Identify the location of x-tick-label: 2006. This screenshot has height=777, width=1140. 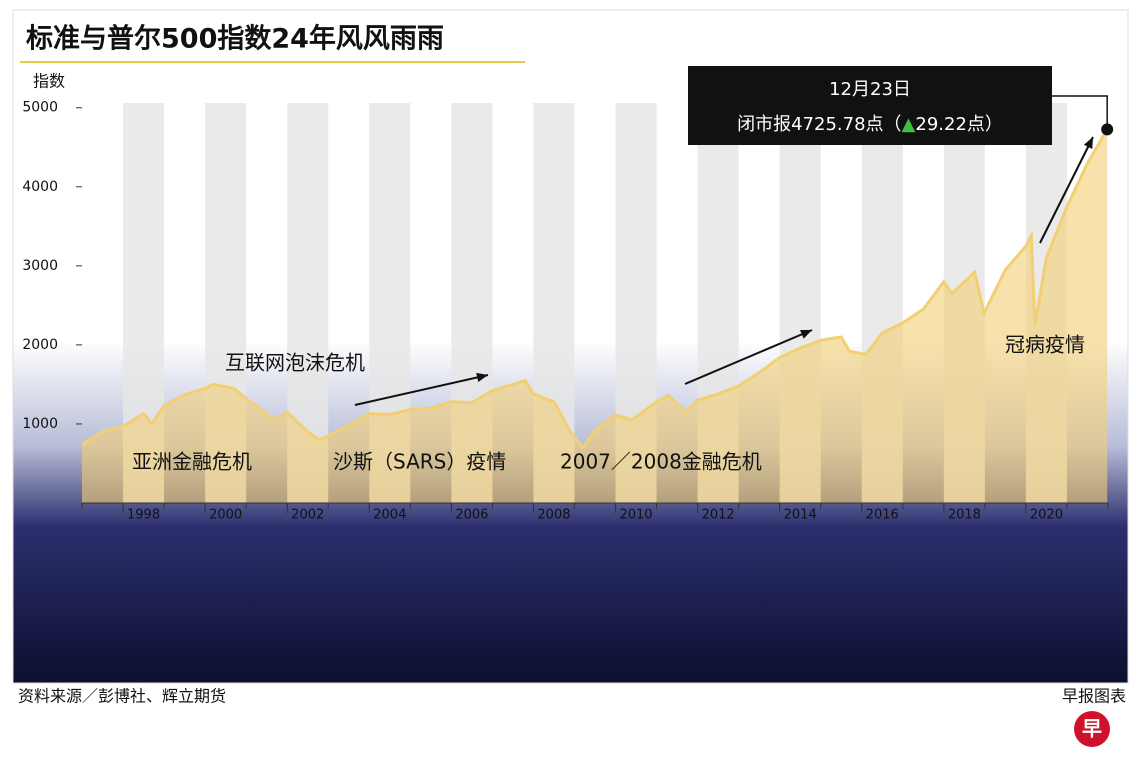
(471, 515).